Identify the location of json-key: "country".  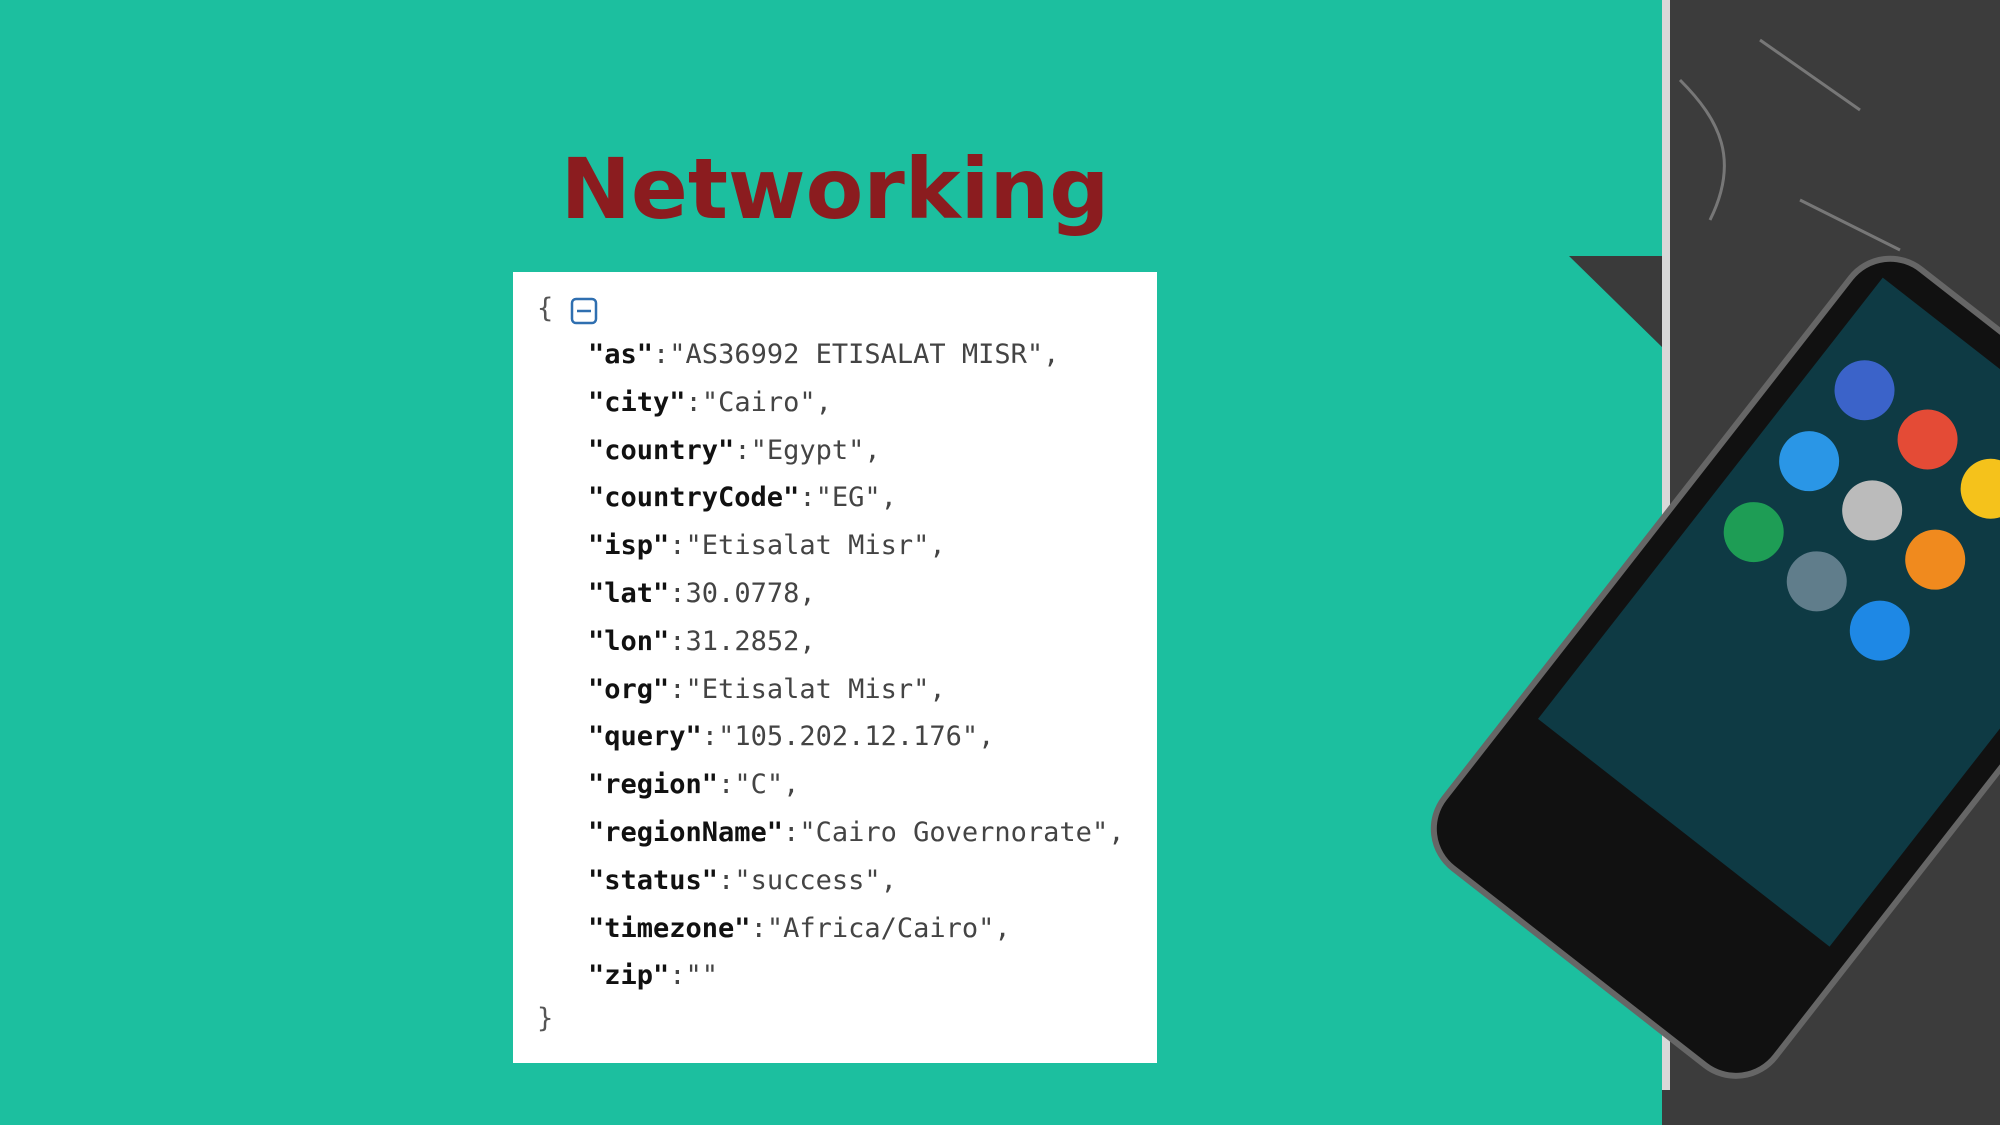
(661, 450).